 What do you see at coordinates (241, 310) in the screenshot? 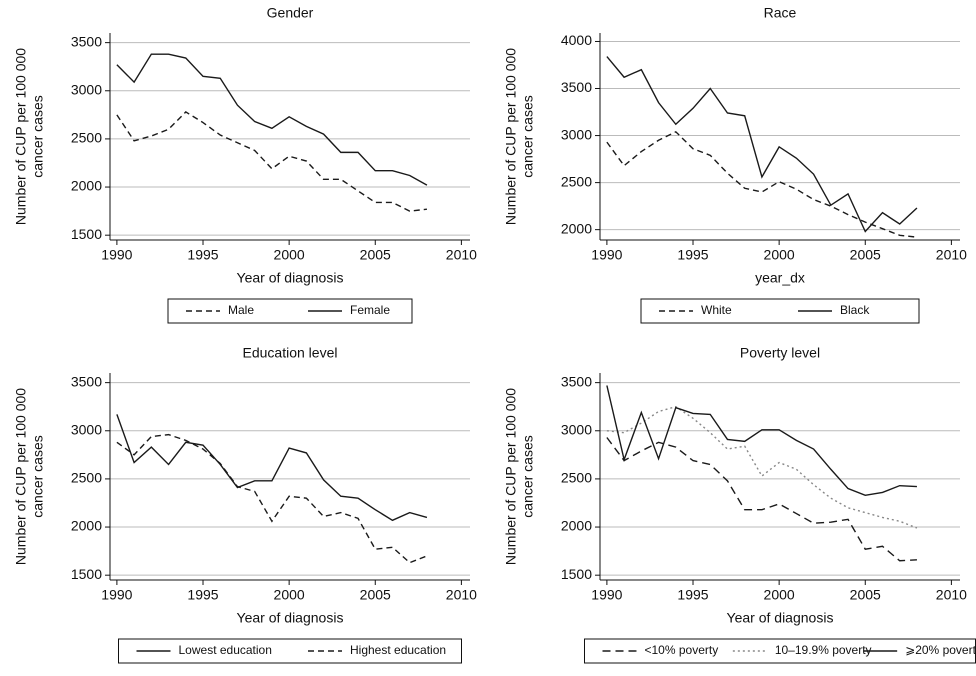
I see `legend-label: Male` at bounding box center [241, 310].